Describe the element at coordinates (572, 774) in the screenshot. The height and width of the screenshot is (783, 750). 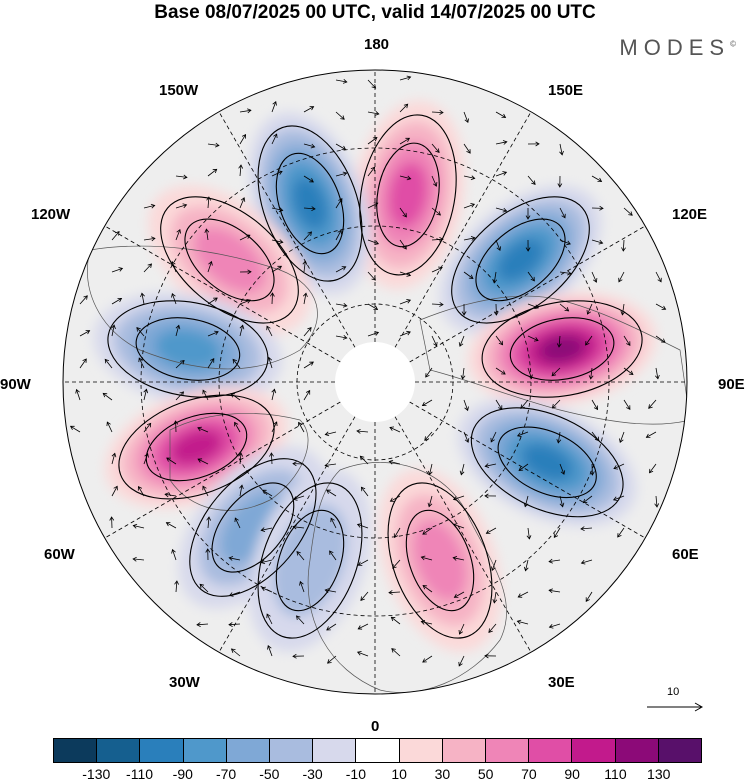
I see `colorbar-tick-label: 90` at that location.